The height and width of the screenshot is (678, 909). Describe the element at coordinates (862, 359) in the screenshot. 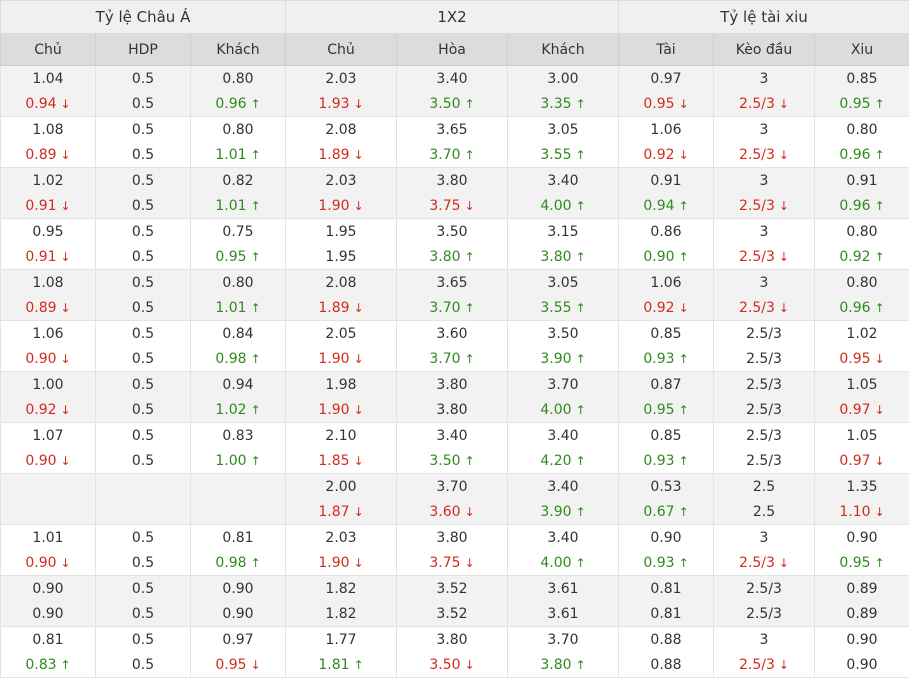

I see `current-odds: 0.95↓` at that location.